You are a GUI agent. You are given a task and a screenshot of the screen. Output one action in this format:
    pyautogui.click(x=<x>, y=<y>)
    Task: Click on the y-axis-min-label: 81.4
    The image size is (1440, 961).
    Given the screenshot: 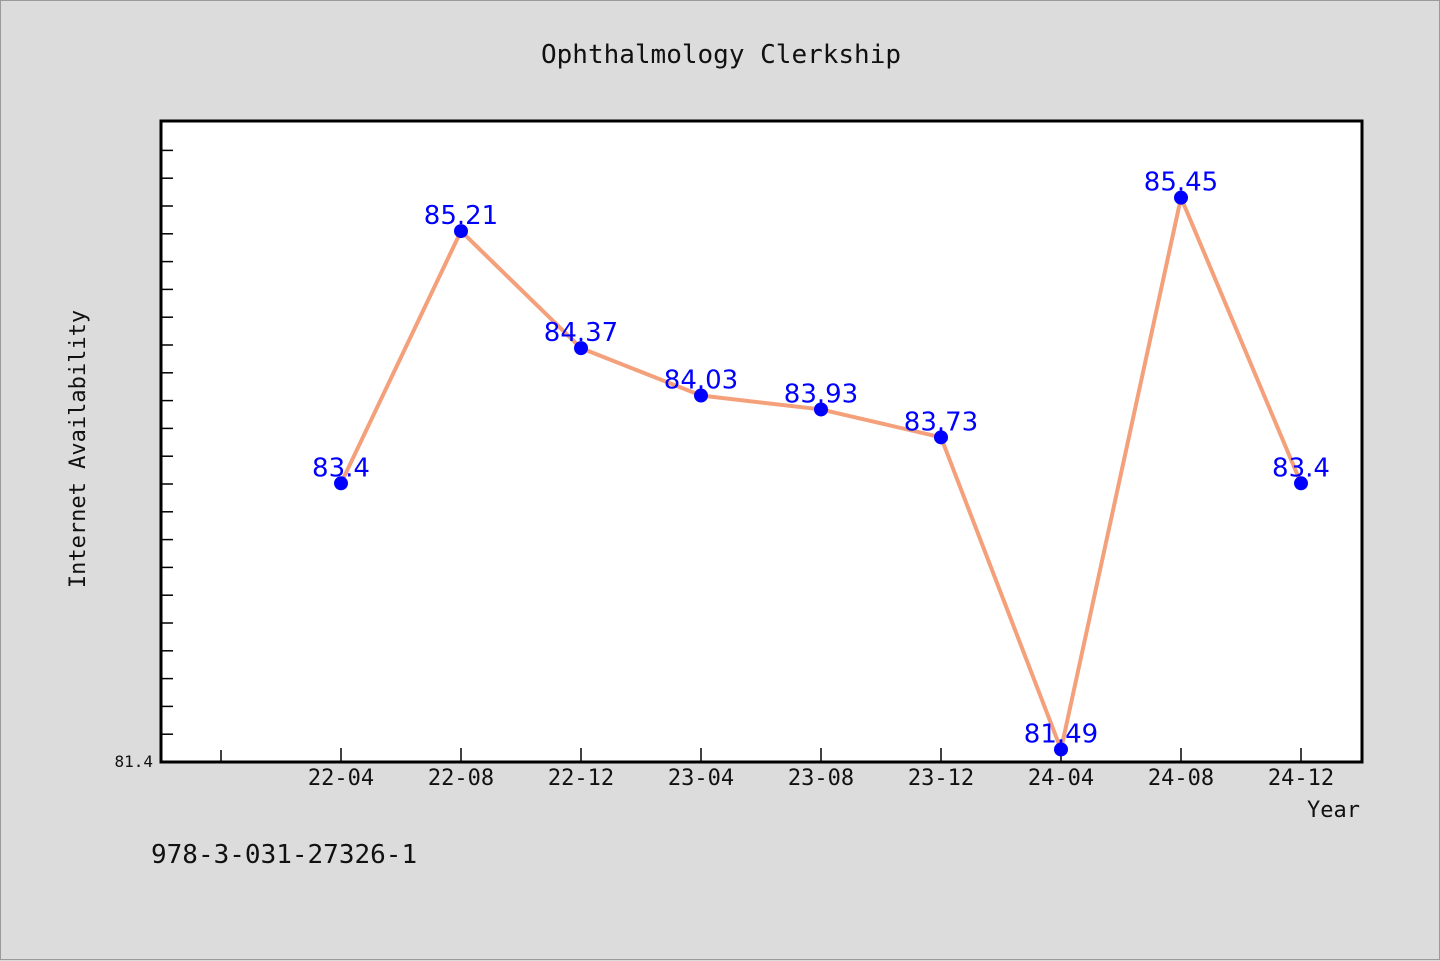 What is the action you would take?
    pyautogui.click(x=133, y=761)
    